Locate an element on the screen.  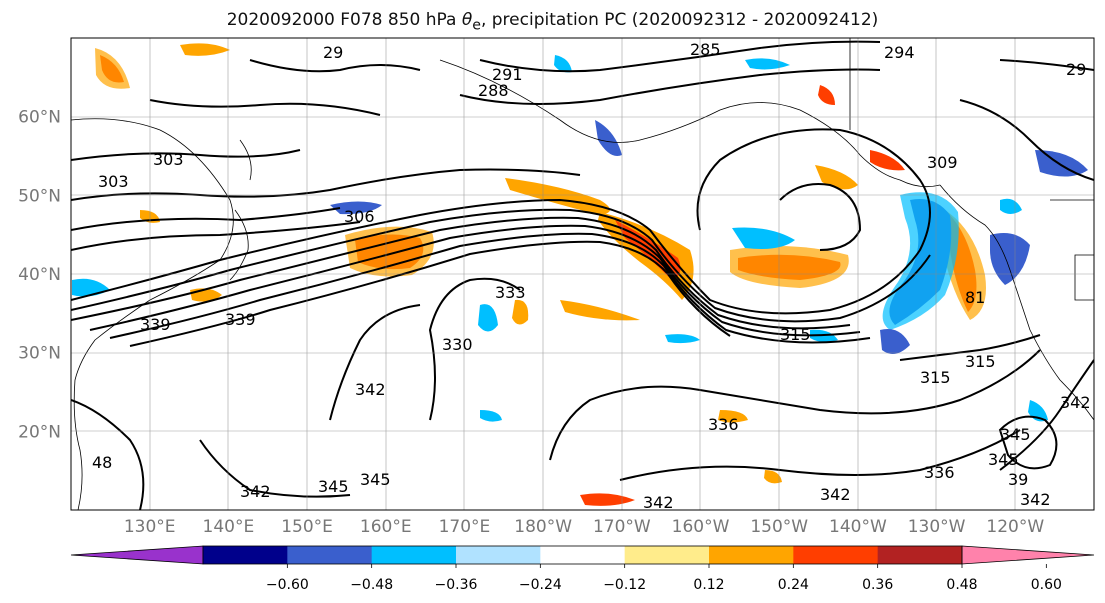
contour-label: 330 is located at coordinates (457, 344).